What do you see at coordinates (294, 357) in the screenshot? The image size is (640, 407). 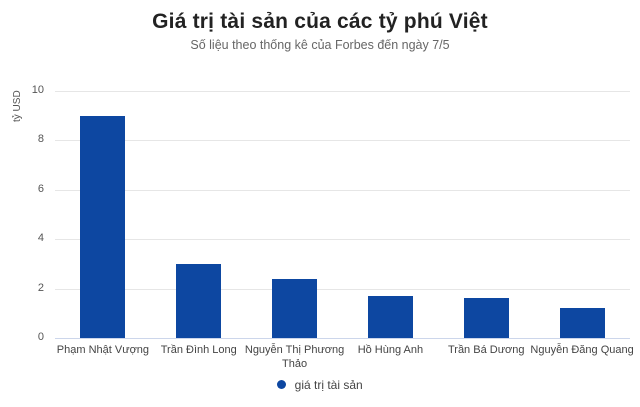 I see `x-tick-label: Nguyễn Thị Phương Thảo` at bounding box center [294, 357].